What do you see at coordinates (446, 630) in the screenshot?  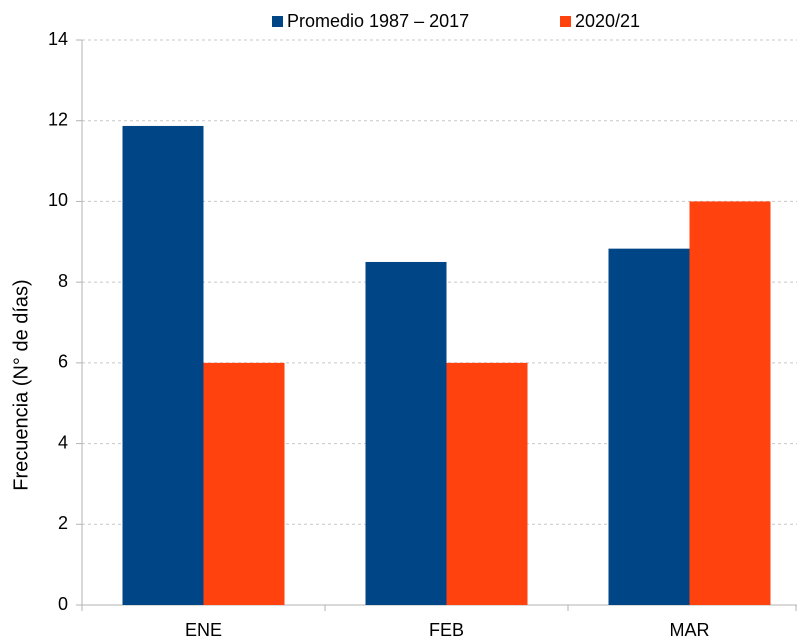 I see `x-tick-label: FEB` at bounding box center [446, 630].